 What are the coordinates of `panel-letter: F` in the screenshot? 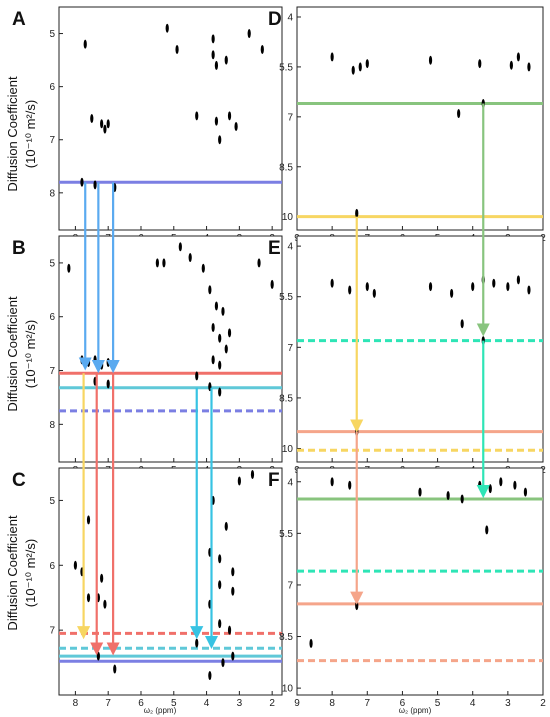 It's located at (274, 480).